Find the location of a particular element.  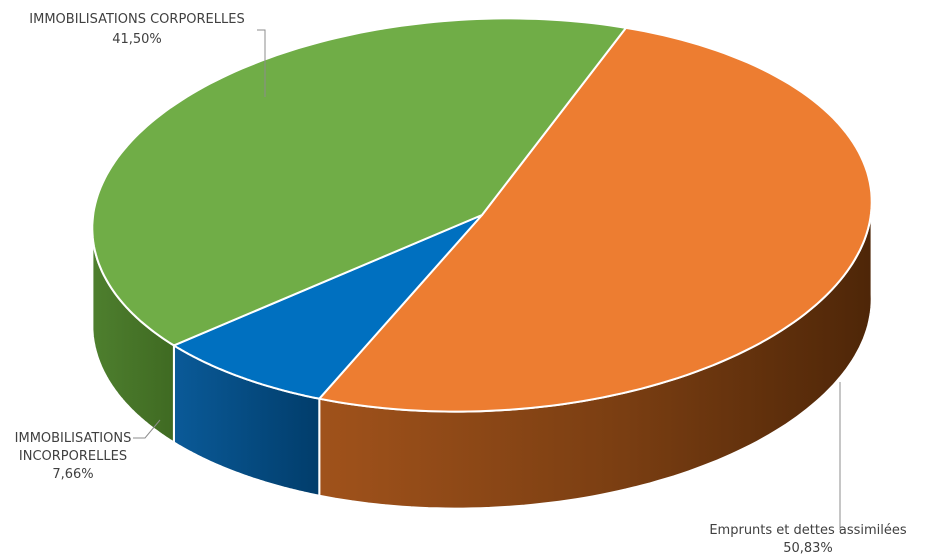

label-corporelles-value: 41,50% is located at coordinates (137, 39).